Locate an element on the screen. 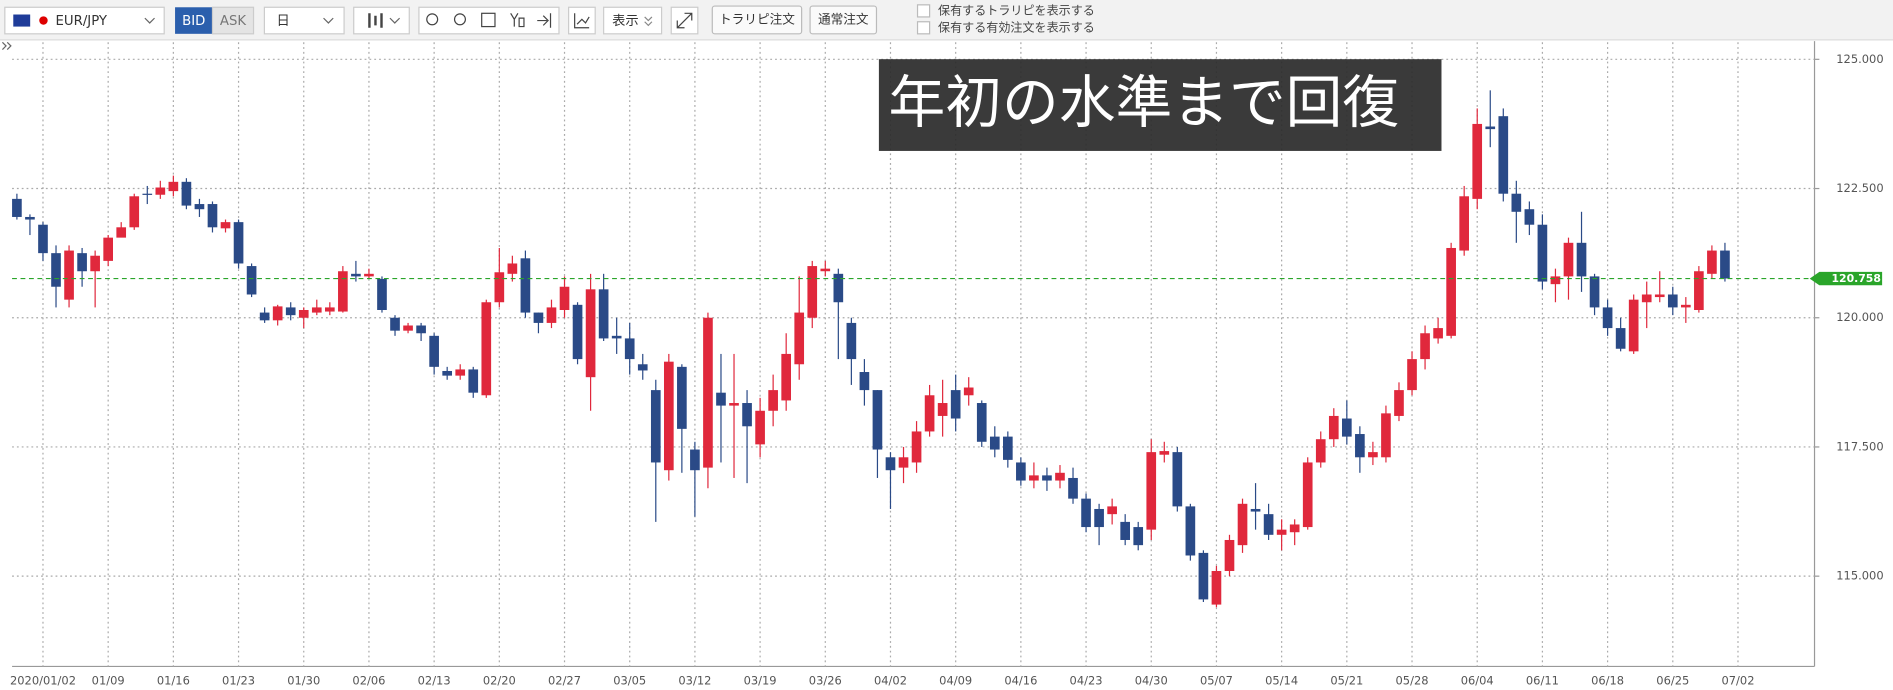 This screenshot has width=1893, height=690. lock is located at coordinates (517, 20).